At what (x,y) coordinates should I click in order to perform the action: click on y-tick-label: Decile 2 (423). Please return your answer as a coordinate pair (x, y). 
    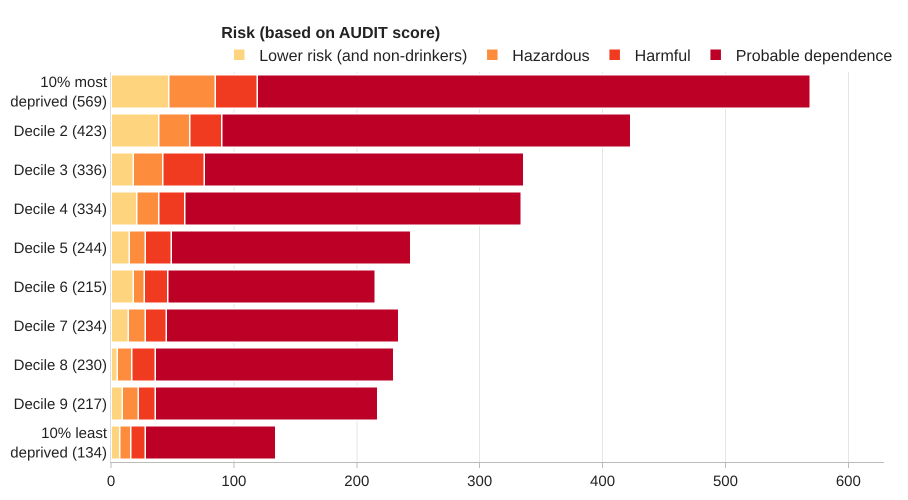
    Looking at the image, I should click on (60, 131).